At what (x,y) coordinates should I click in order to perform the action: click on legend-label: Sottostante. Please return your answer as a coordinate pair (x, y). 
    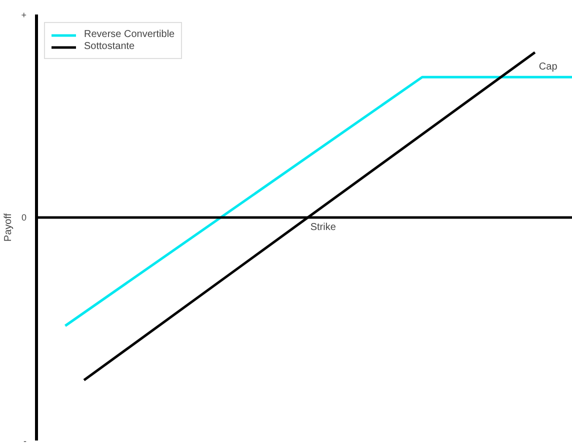
    Looking at the image, I should click on (109, 46).